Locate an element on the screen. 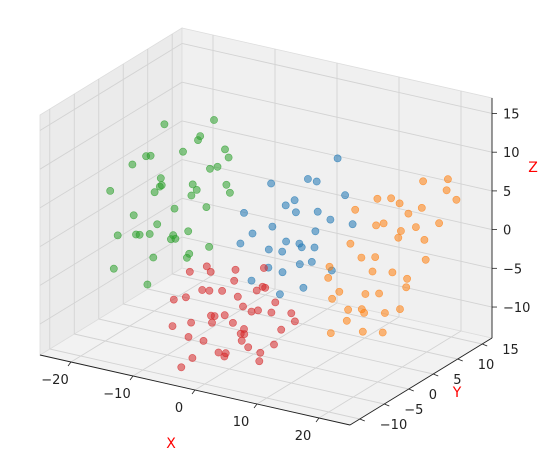  z-tick-label: 0 is located at coordinates (507, 231).